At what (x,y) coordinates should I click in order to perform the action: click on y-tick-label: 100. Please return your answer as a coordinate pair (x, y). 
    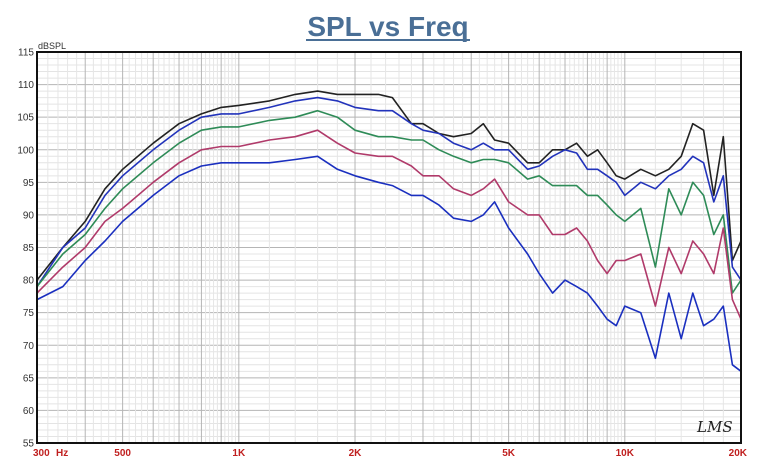
    Looking at the image, I should click on (25, 150).